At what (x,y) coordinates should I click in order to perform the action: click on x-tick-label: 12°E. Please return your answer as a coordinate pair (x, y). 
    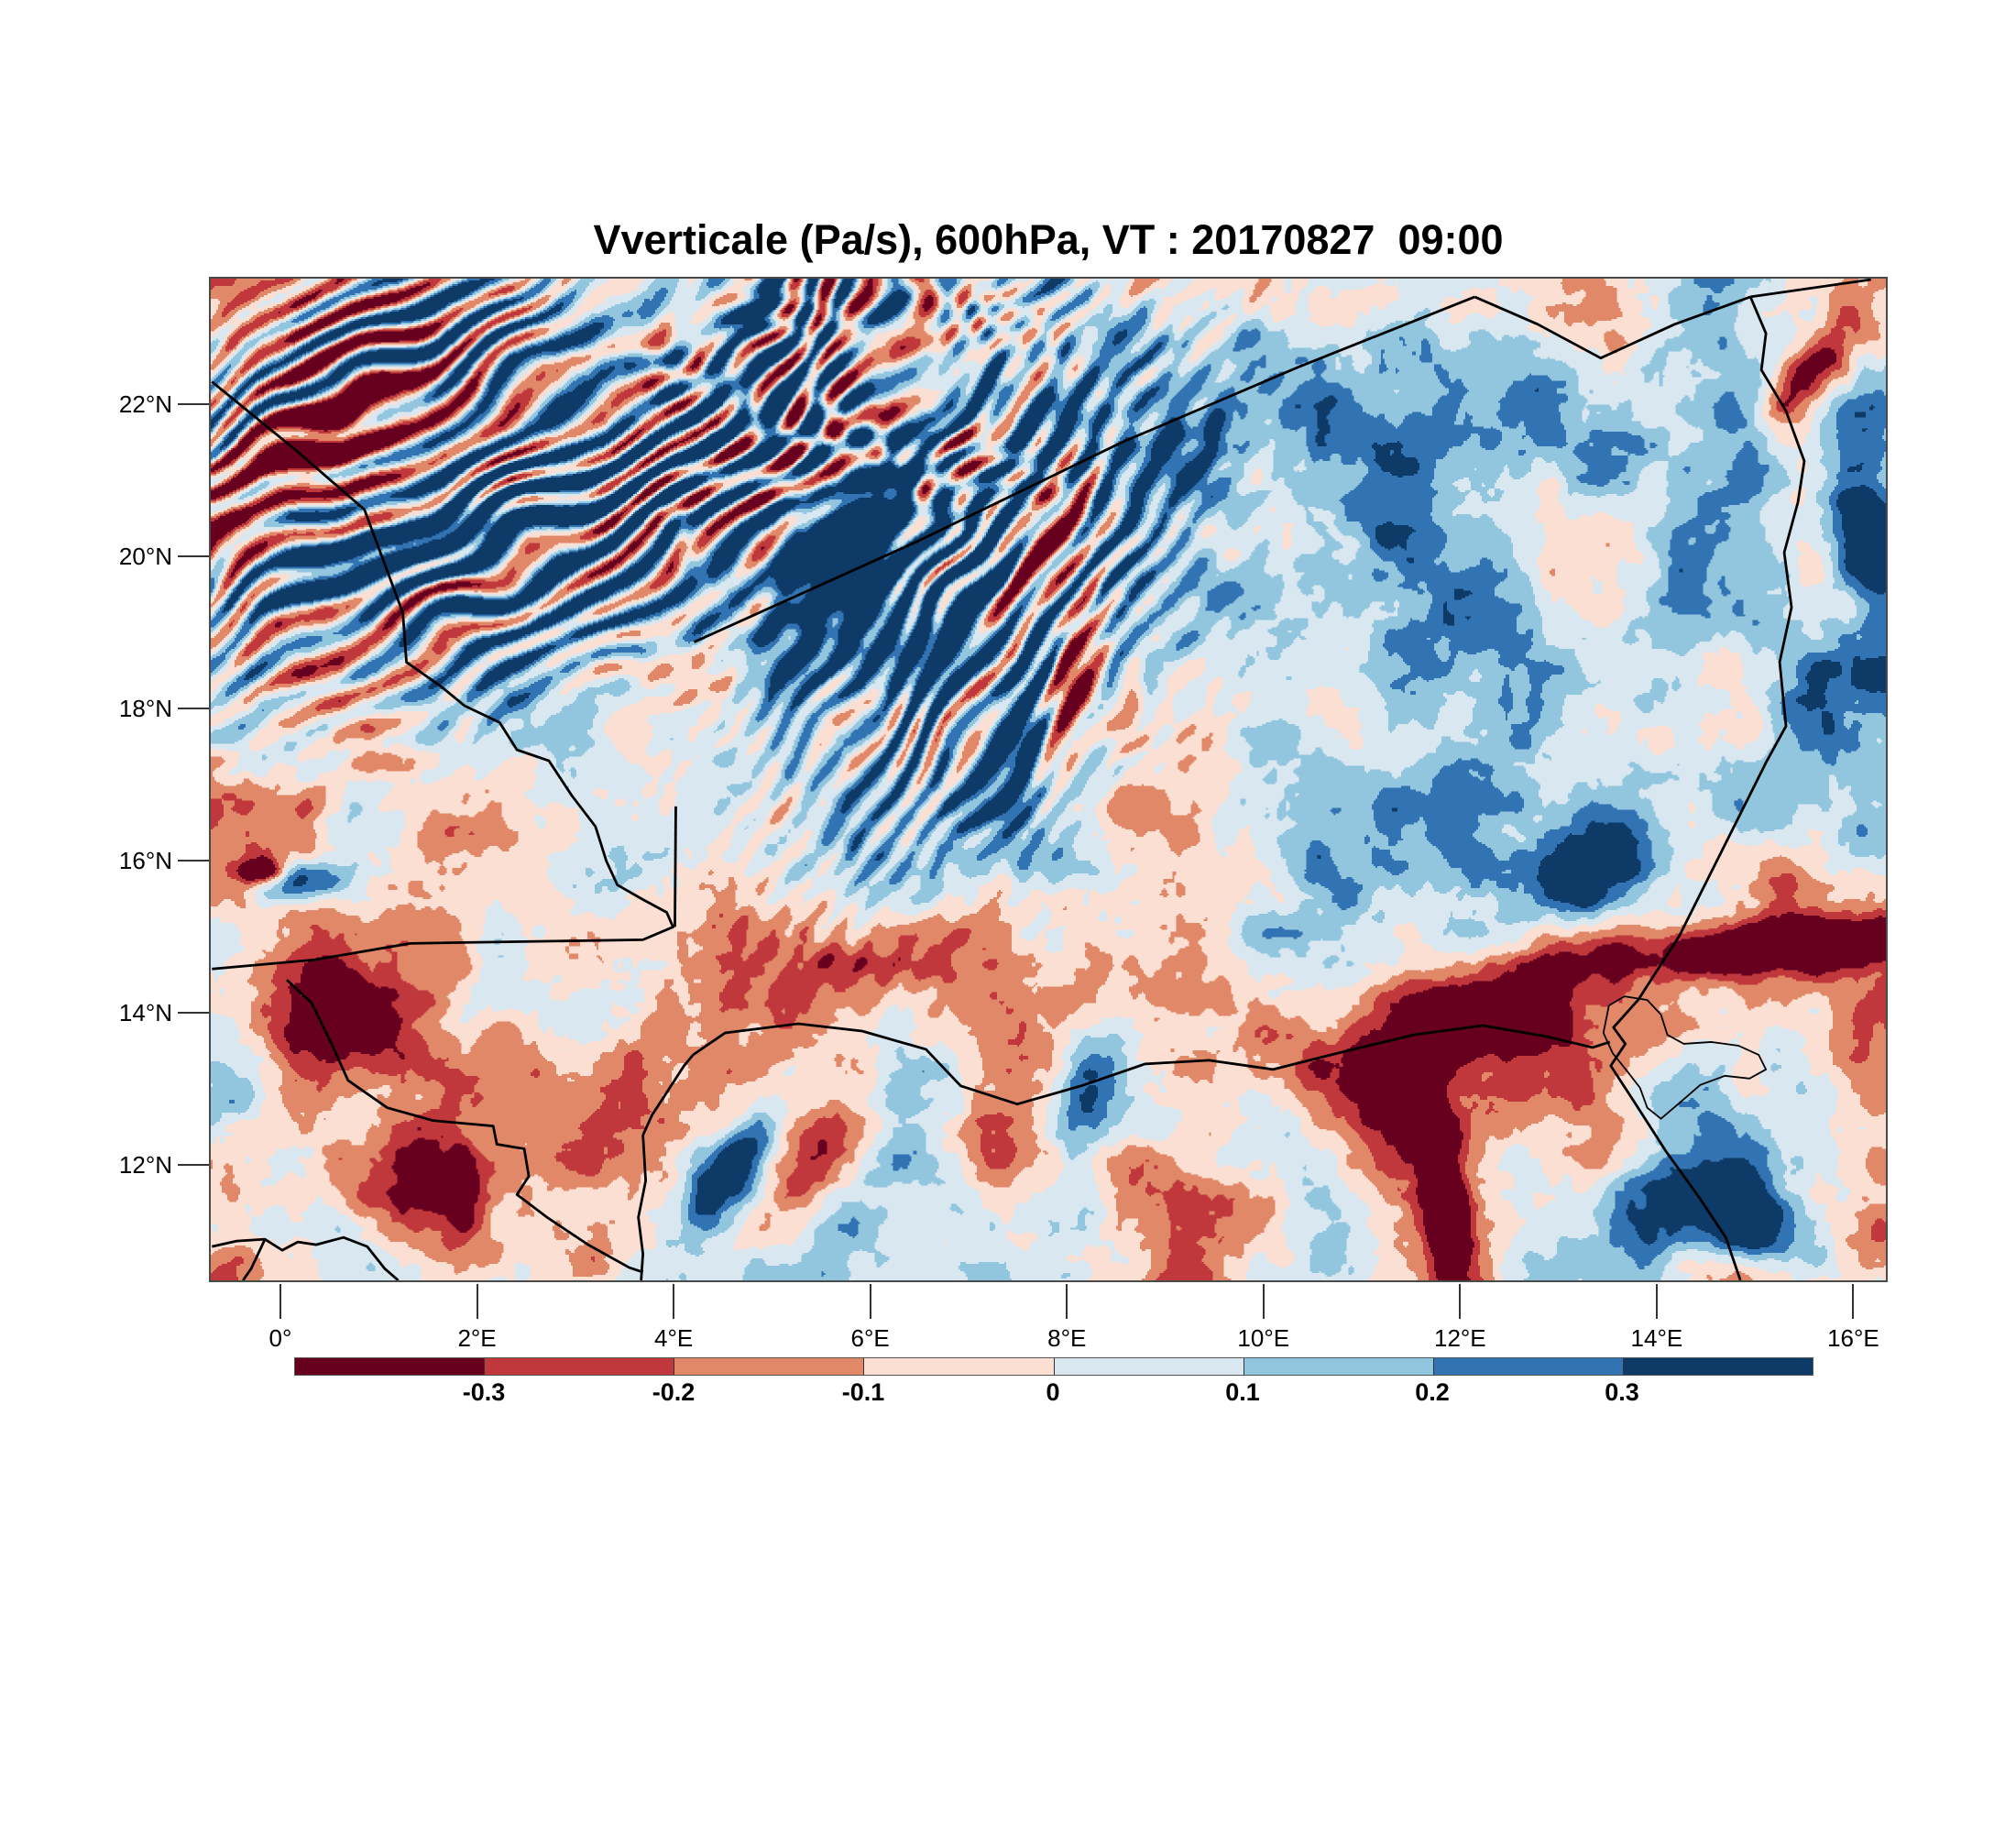
    Looking at the image, I should click on (1459, 1338).